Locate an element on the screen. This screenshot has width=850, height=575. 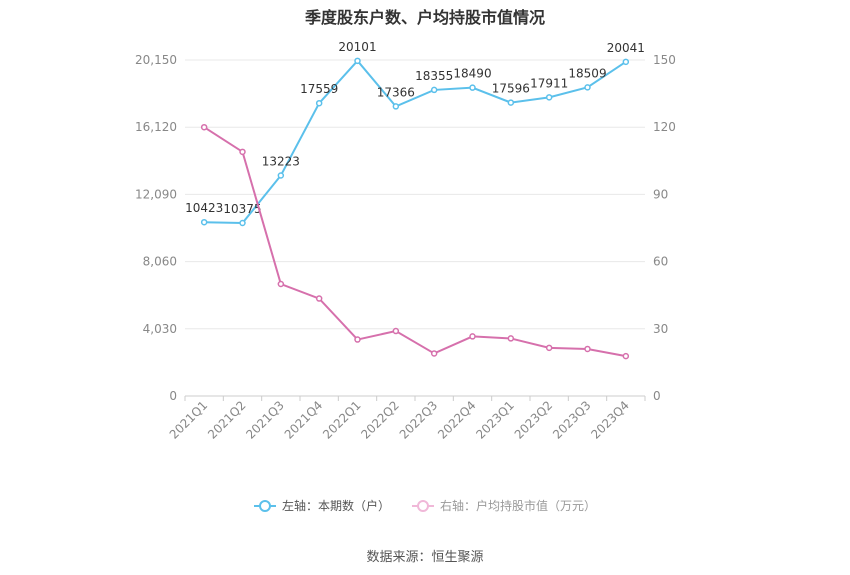
households-data-label: 18509 is located at coordinates (587, 73).